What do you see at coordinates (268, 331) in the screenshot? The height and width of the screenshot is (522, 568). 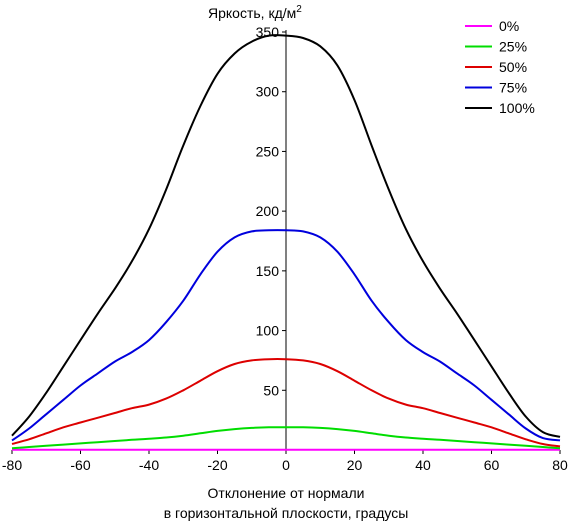 I see `y-tick-label: 100` at bounding box center [268, 331].